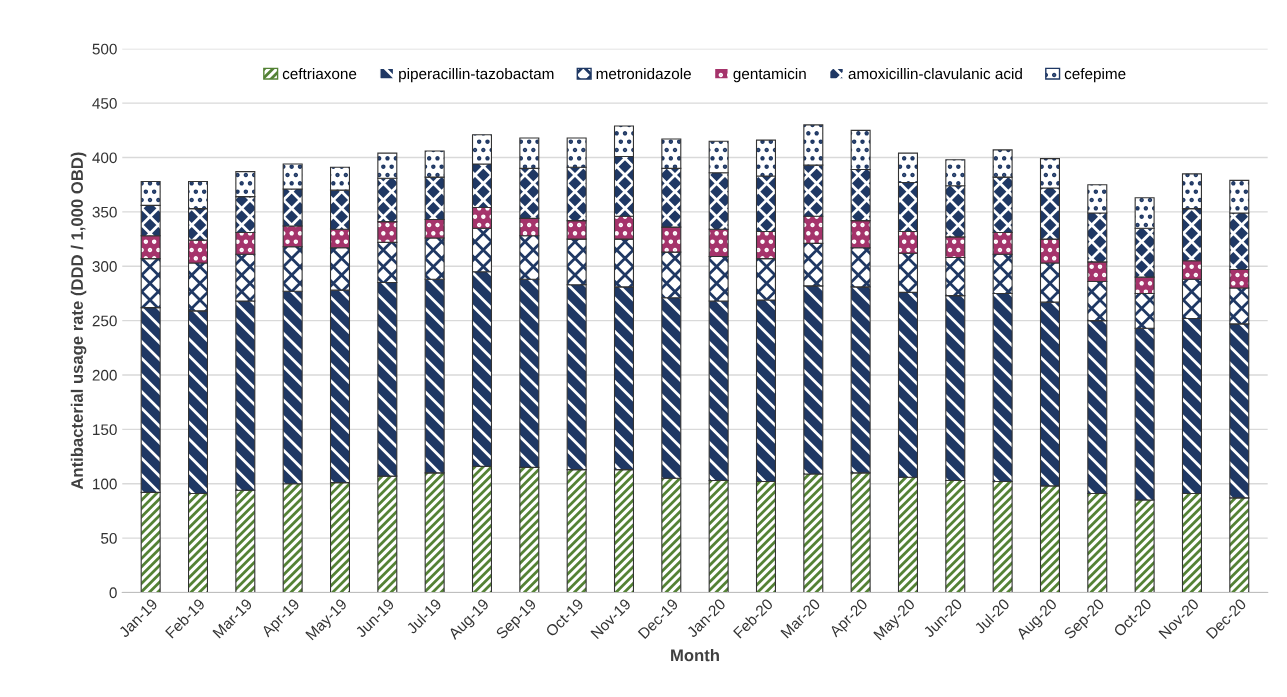 The image size is (1287, 697). I want to click on y-tick-label: 250, so click(104, 321).